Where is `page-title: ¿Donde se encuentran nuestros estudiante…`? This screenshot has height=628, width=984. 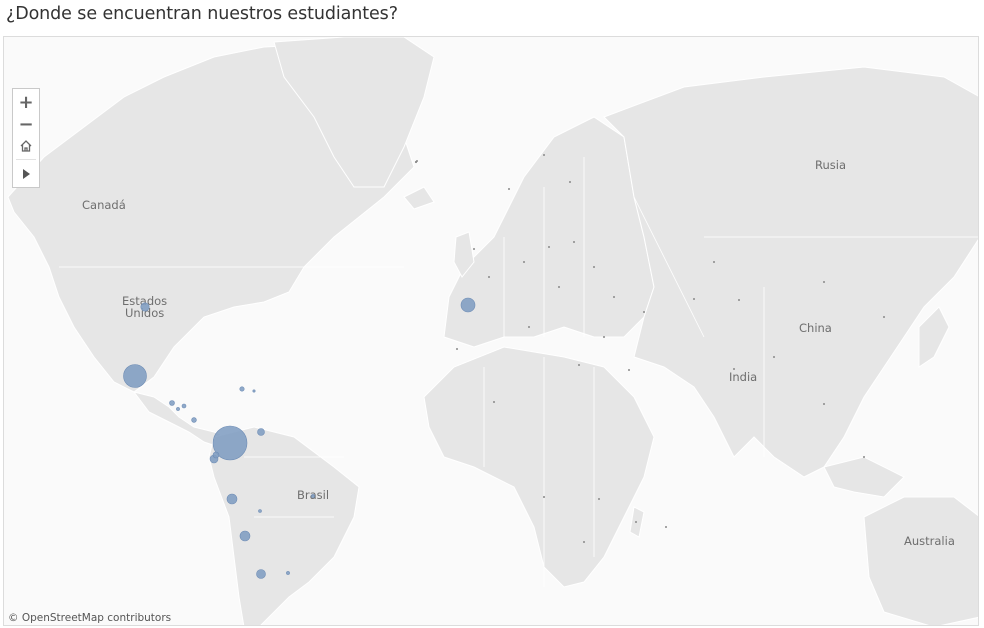 page-title: ¿Donde se encuentran nuestros estudiante… is located at coordinates (202, 14).